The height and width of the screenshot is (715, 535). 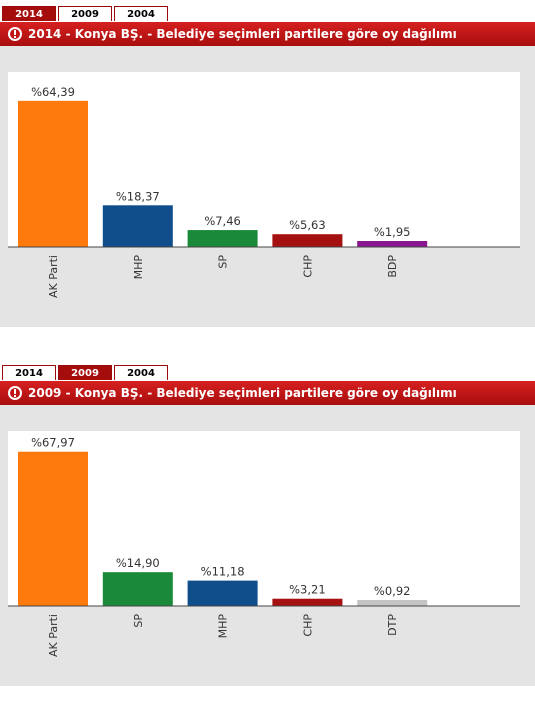 What do you see at coordinates (392, 603) in the screenshot?
I see `bar-dtp` at bounding box center [392, 603].